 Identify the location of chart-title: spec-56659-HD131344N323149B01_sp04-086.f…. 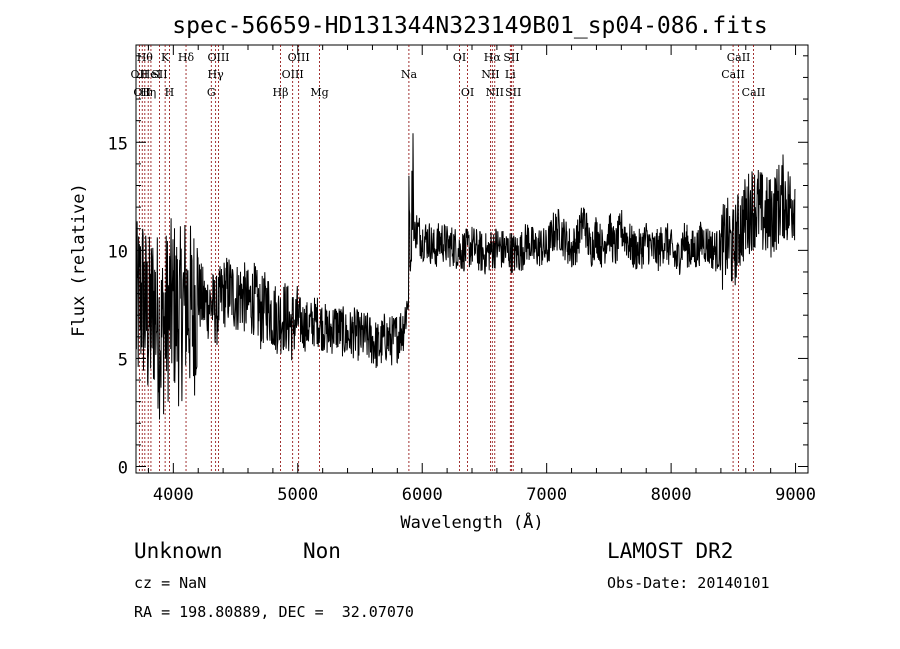
(469, 26).